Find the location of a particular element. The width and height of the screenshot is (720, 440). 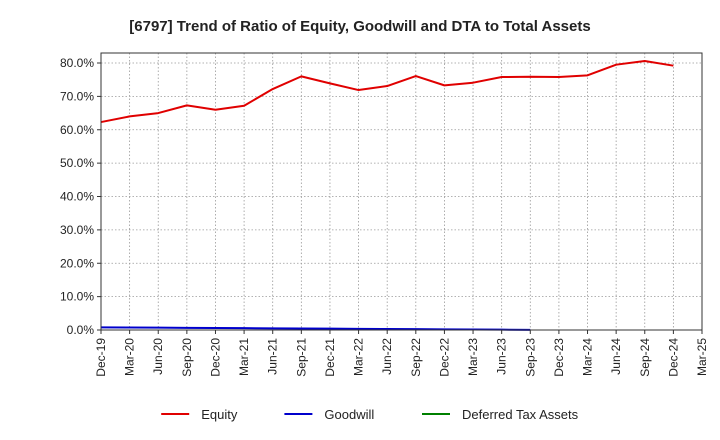

series-line-goodwill is located at coordinates (315, 328).